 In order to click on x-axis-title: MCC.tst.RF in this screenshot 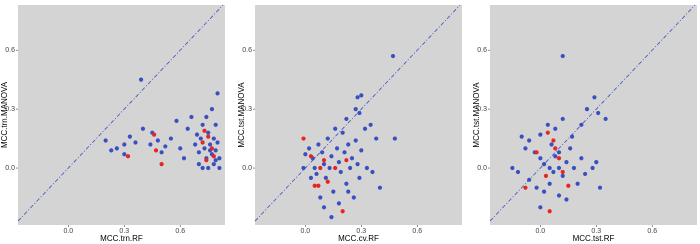, I will do `click(594, 238)`.